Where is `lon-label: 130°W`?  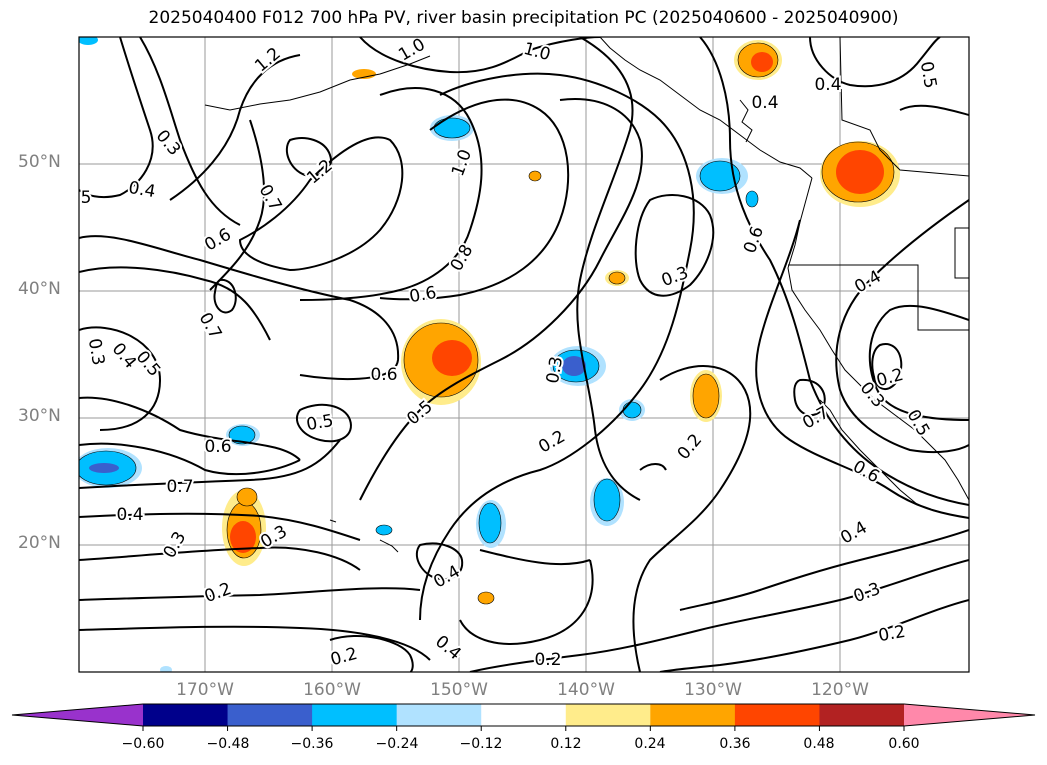 lon-label: 130°W is located at coordinates (713, 690).